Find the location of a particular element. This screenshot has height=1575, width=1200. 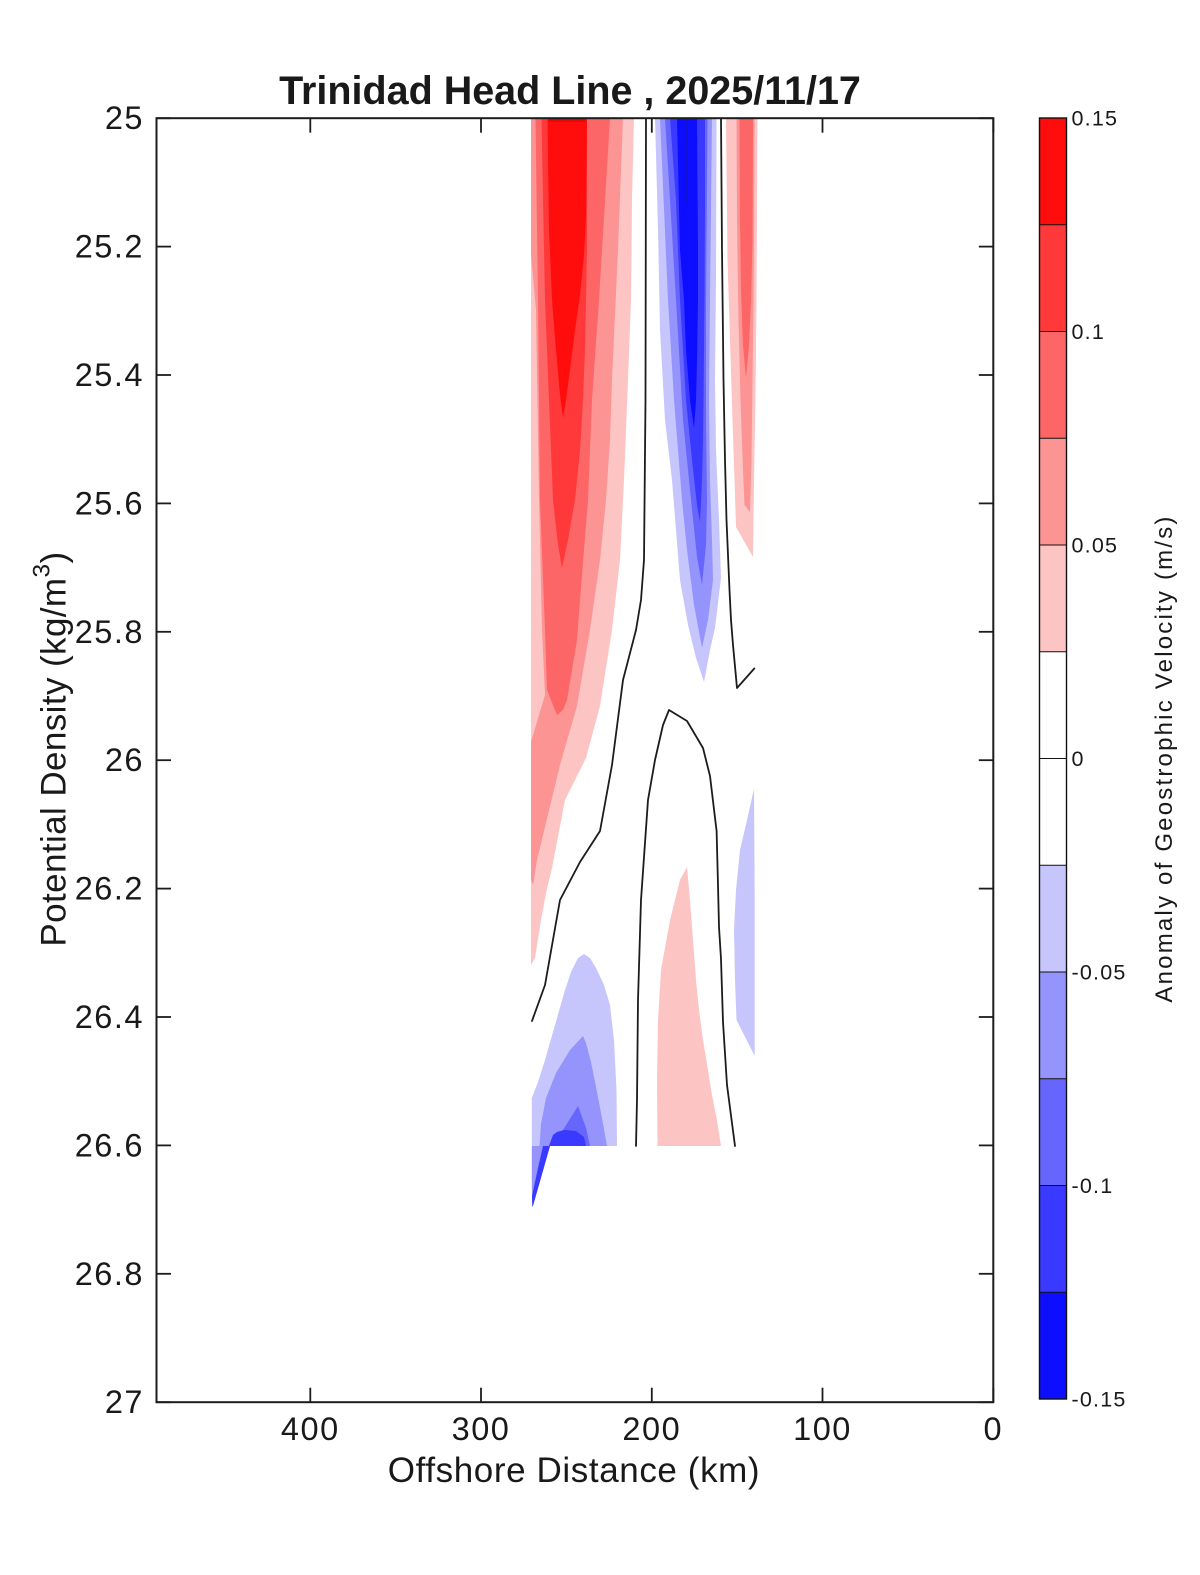

svg-text: 25.6 is located at coordinates (109, 503).